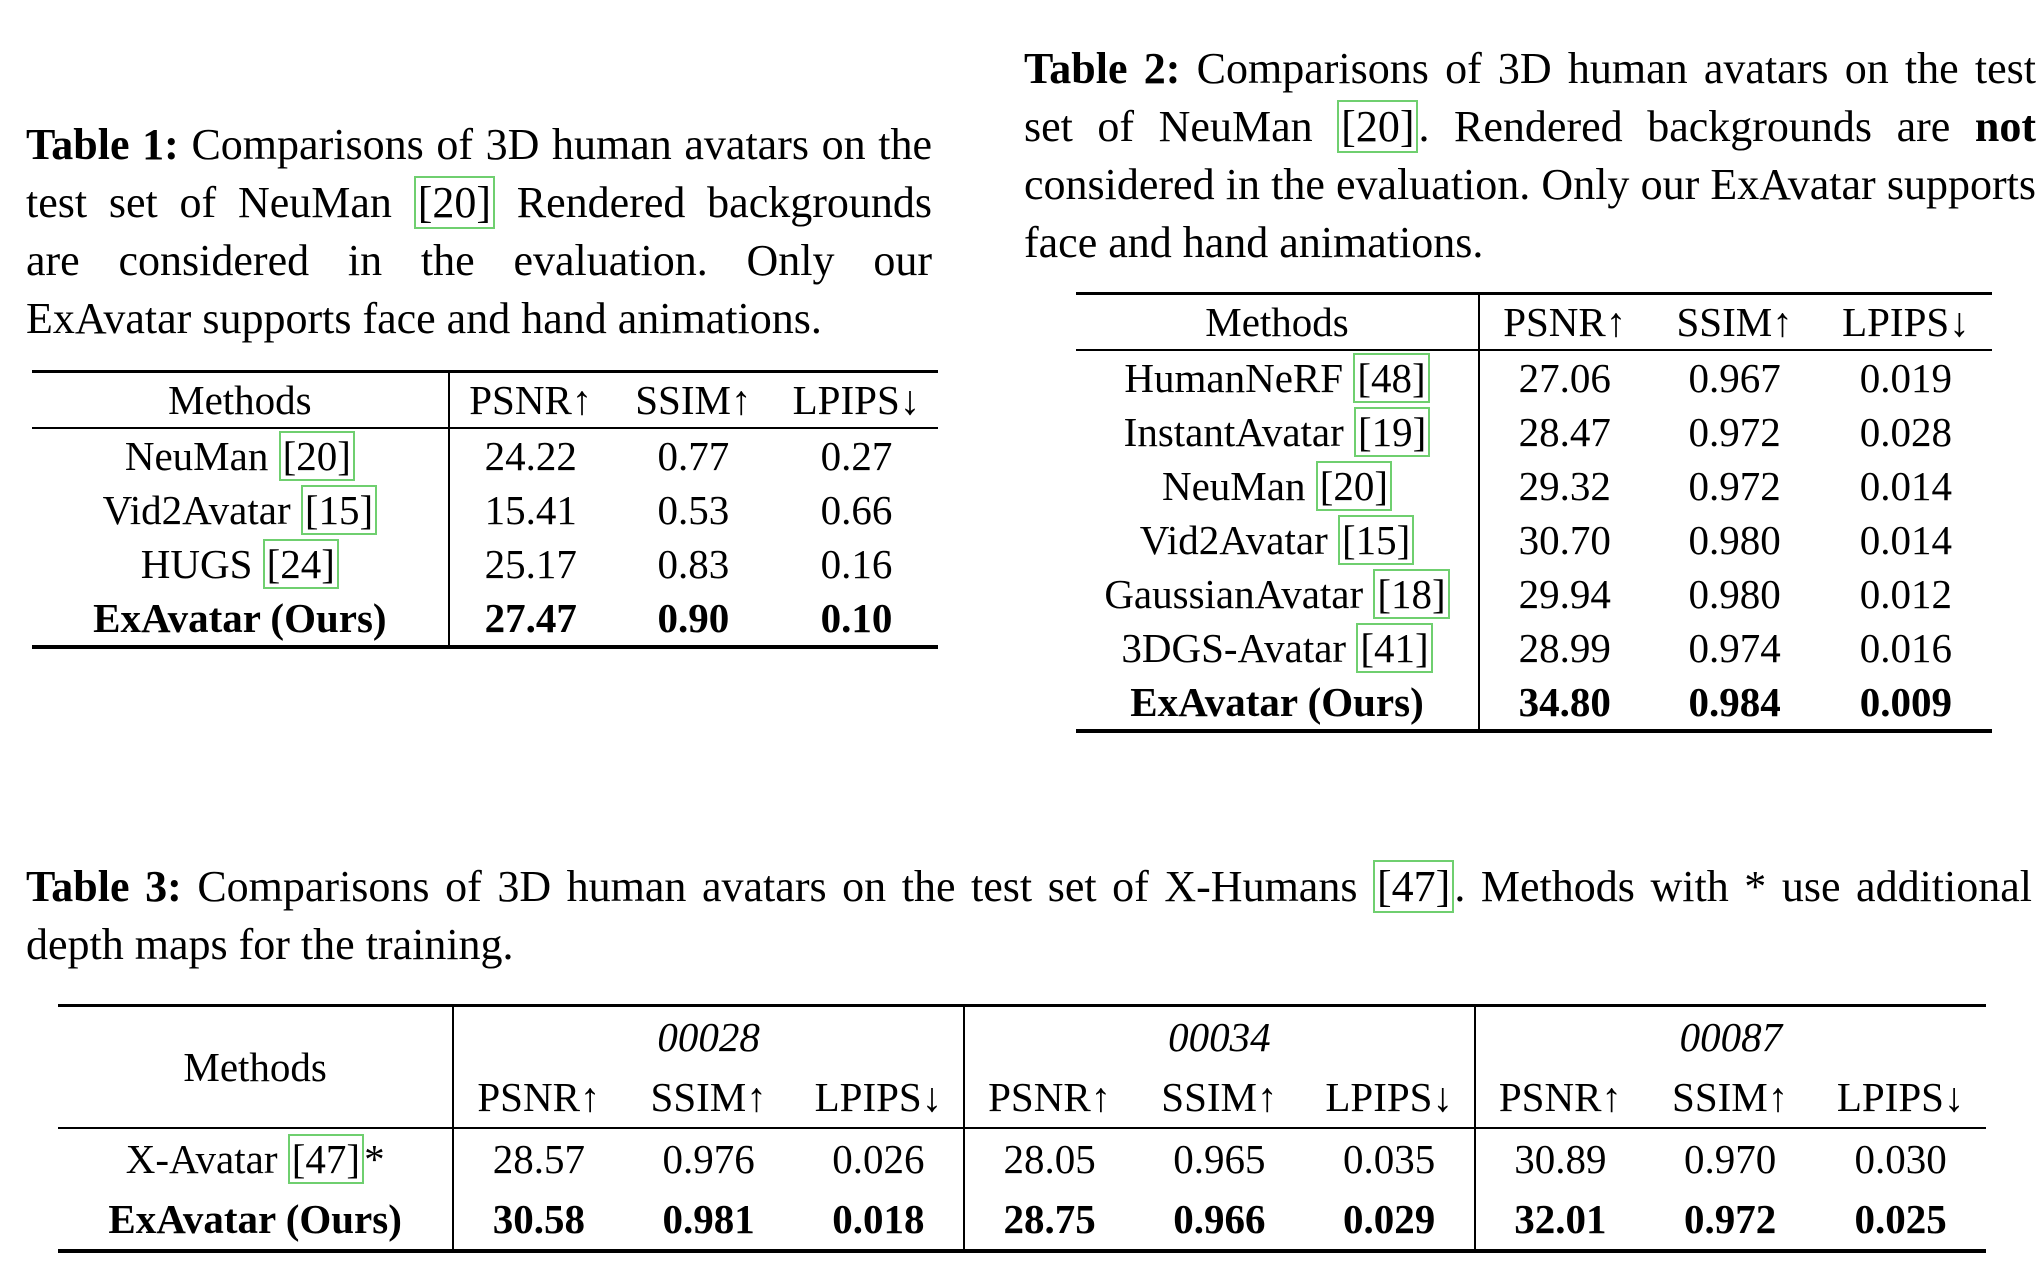 Image resolution: width=2044 pixels, height=1288 pixels. What do you see at coordinates (1233, 432) in the screenshot?
I see `method-name: InstantAvatar` at bounding box center [1233, 432].